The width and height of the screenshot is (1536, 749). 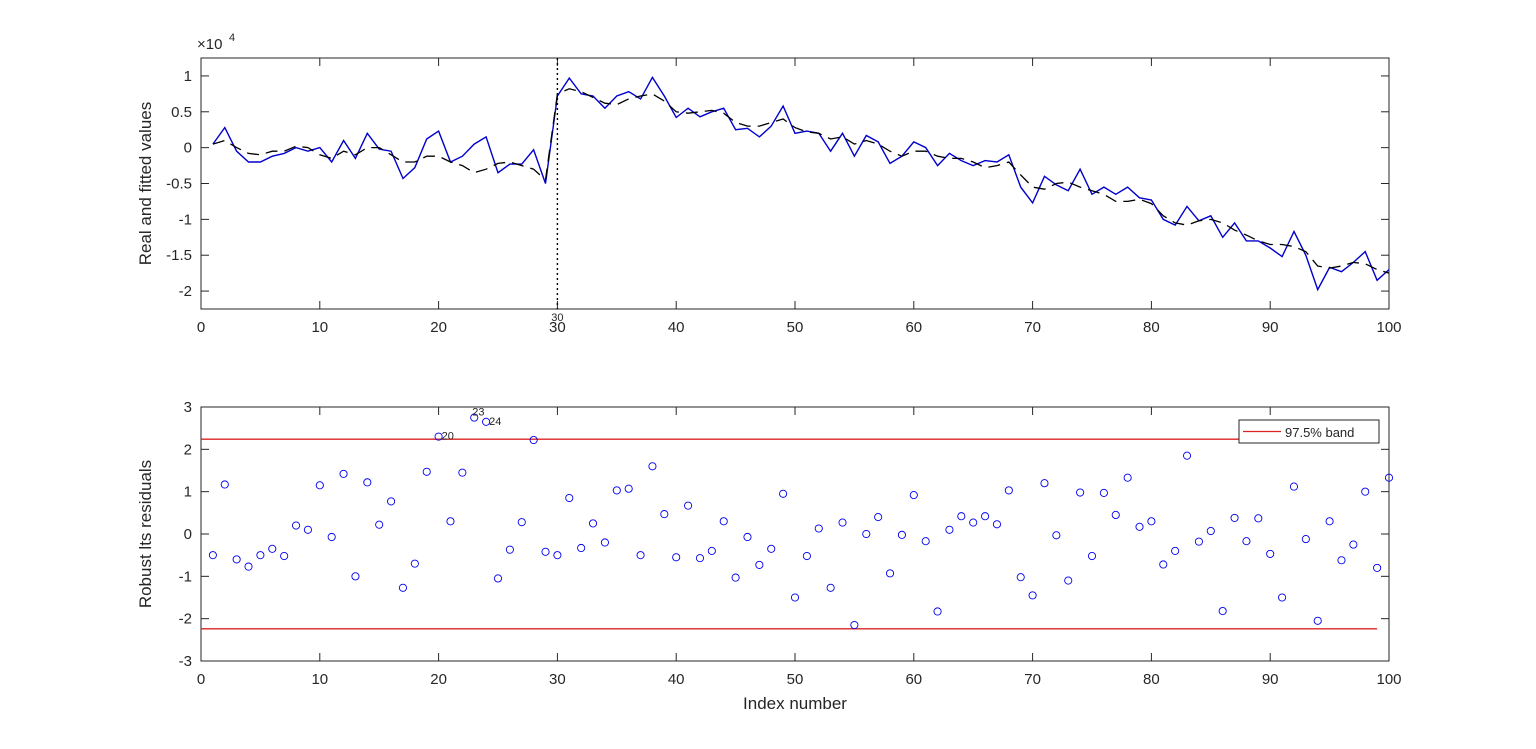 I want to click on x-tick-label: 0, so click(x=201, y=679).